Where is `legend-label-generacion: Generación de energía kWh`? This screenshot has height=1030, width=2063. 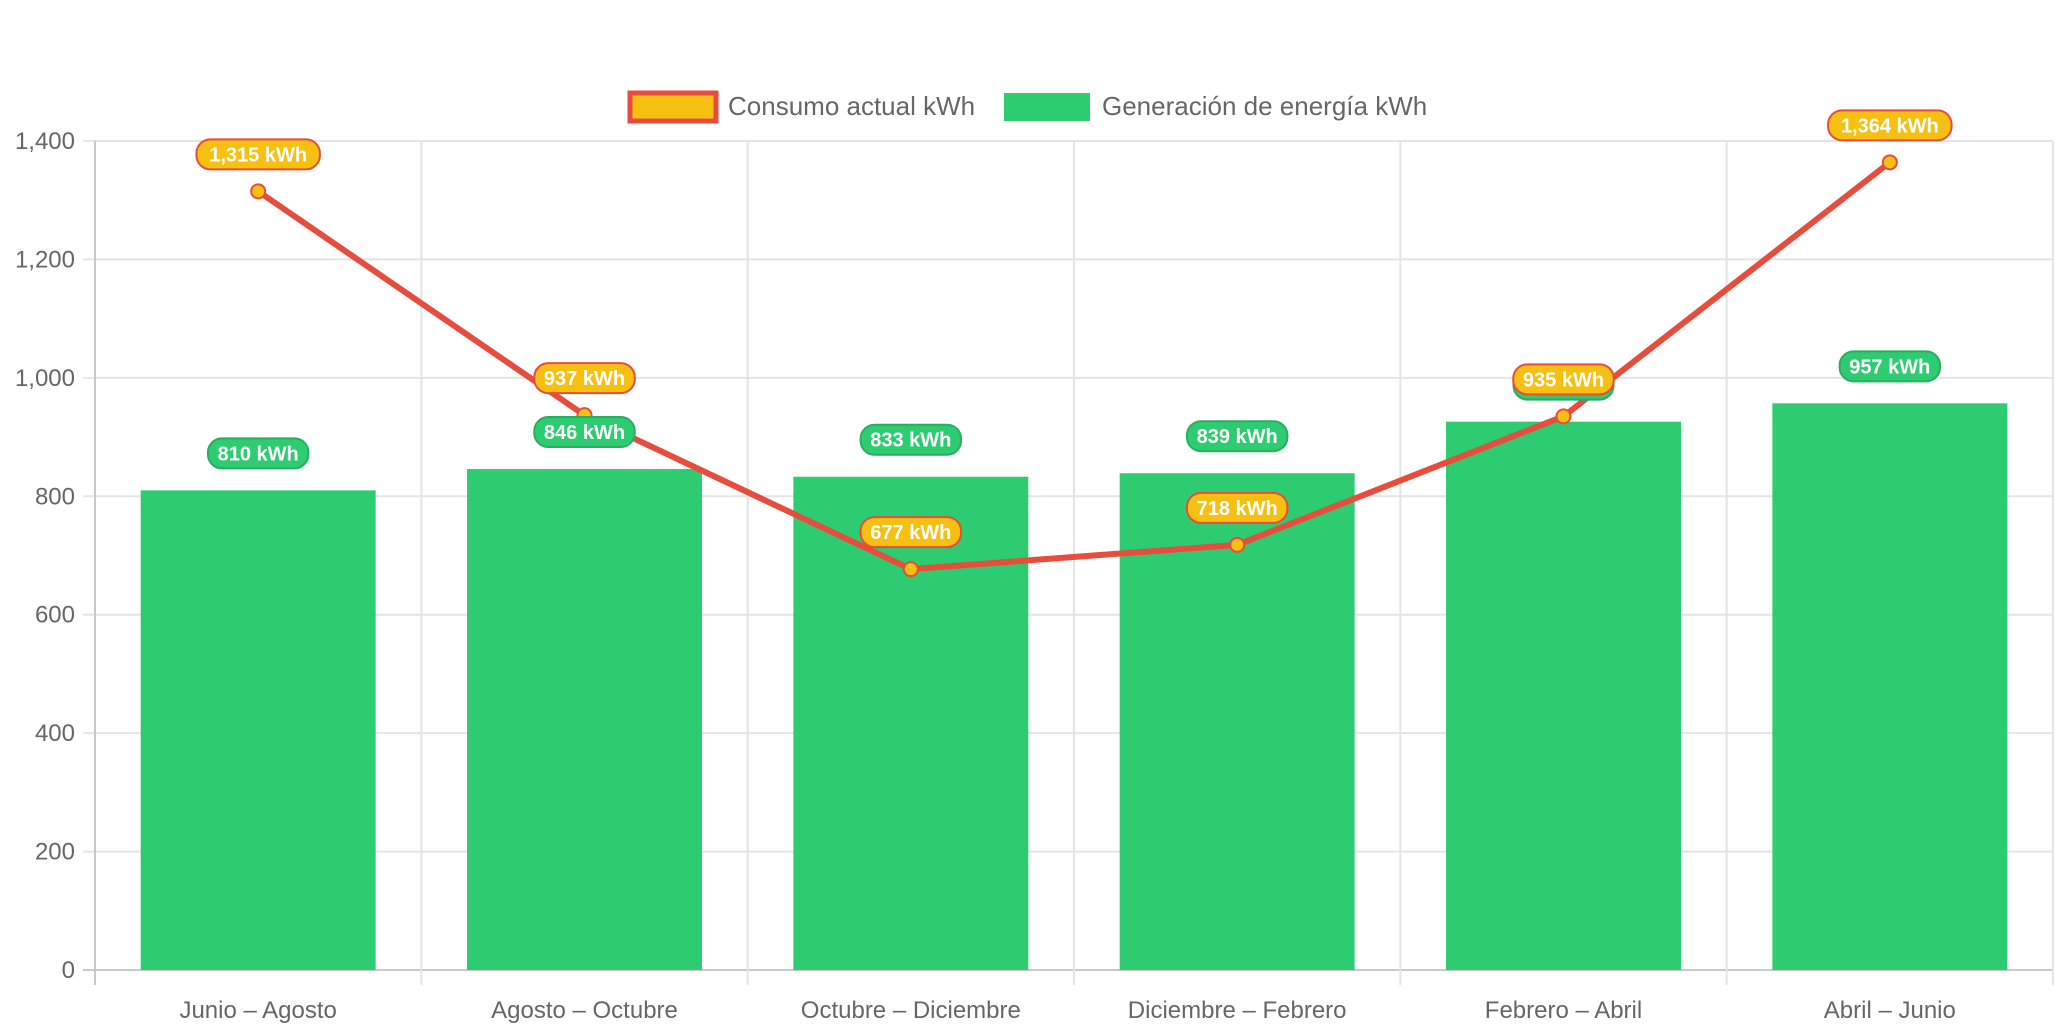
legend-label-generacion: Generación de energía kWh is located at coordinates (1264, 106).